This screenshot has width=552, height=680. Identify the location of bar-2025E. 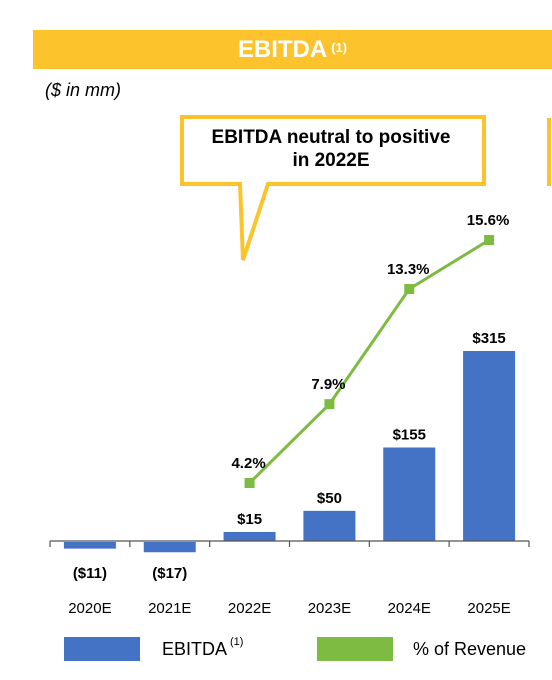
(489, 446).